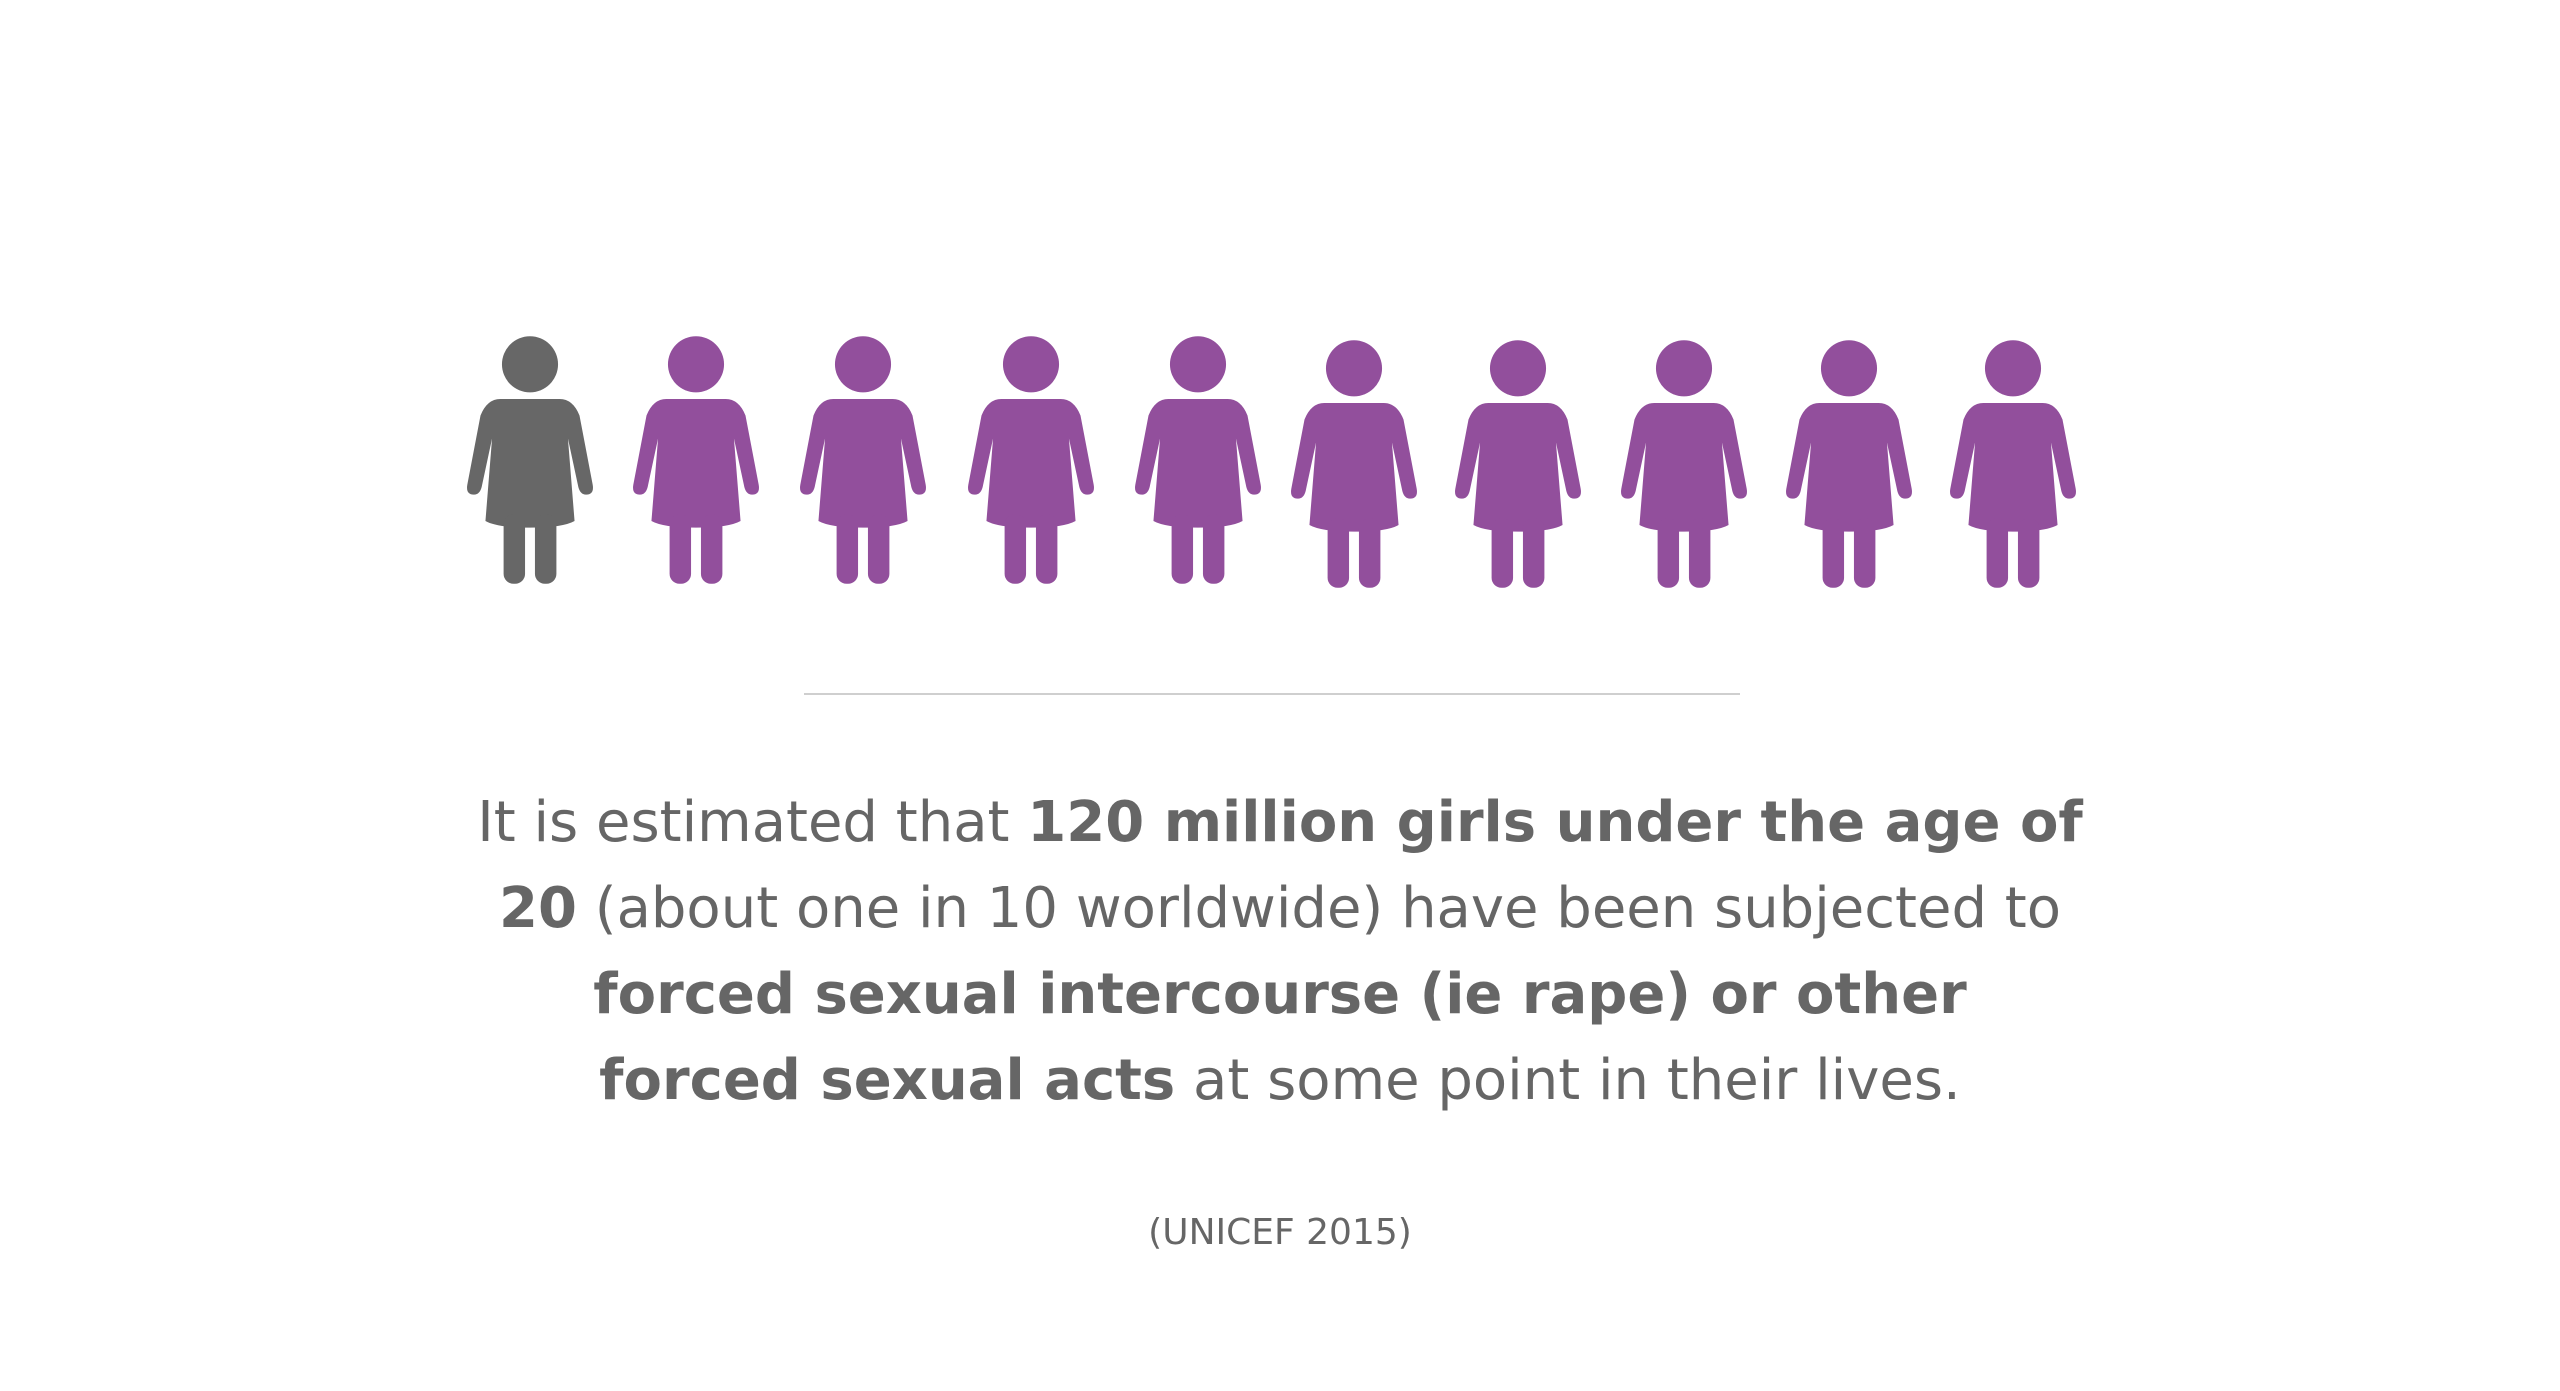 The height and width of the screenshot is (1391, 2560). I want to click on figure-gray, so click(530, 460).